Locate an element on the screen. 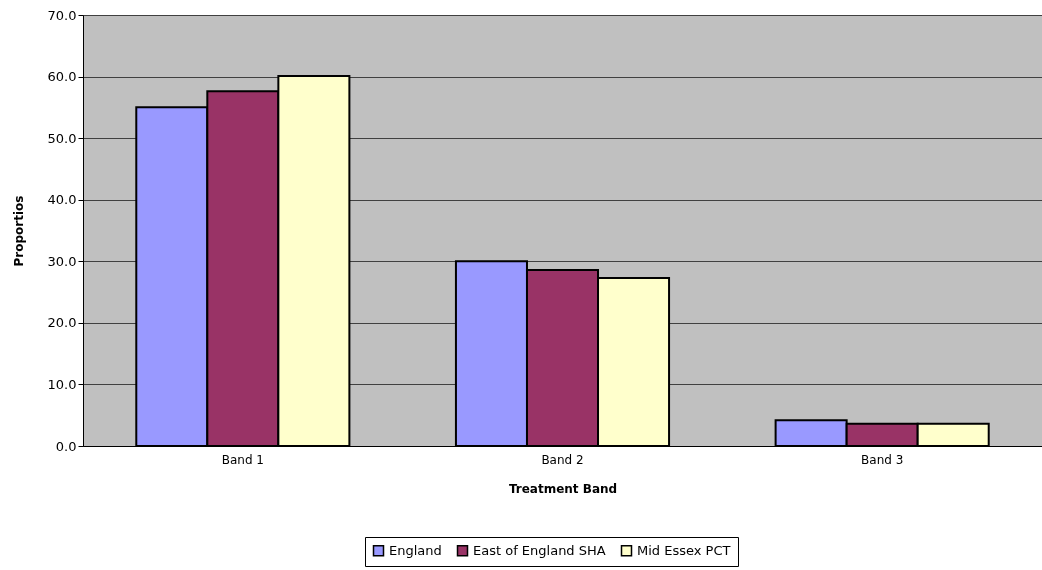 The width and height of the screenshot is (1042, 570). x-tick-label: Band 1 is located at coordinates (242, 459).